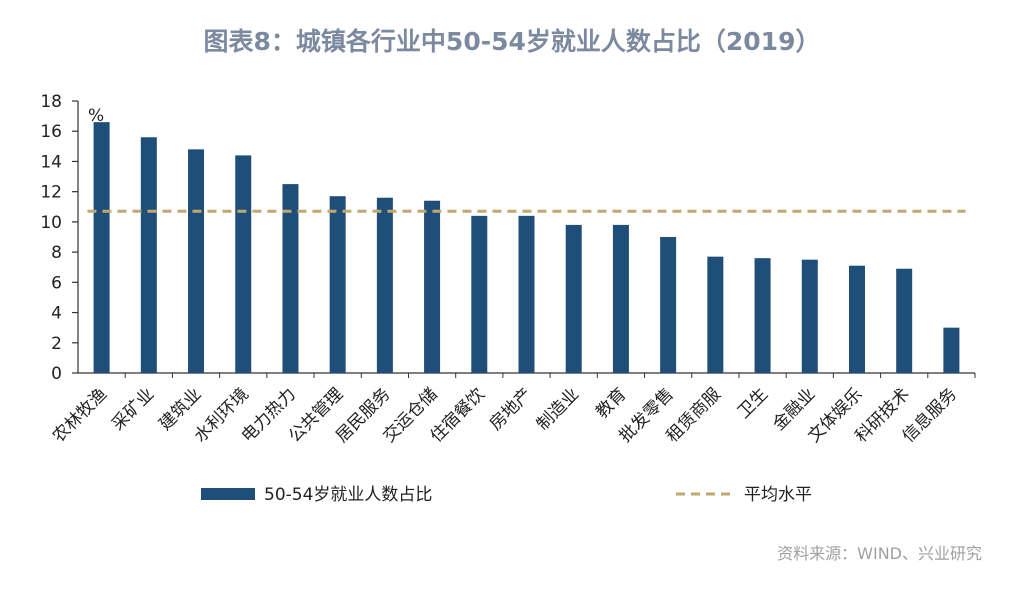 The image size is (1024, 589). Describe the element at coordinates (80, 415) in the screenshot. I see `x-tick-label: 农林牧渔` at that location.